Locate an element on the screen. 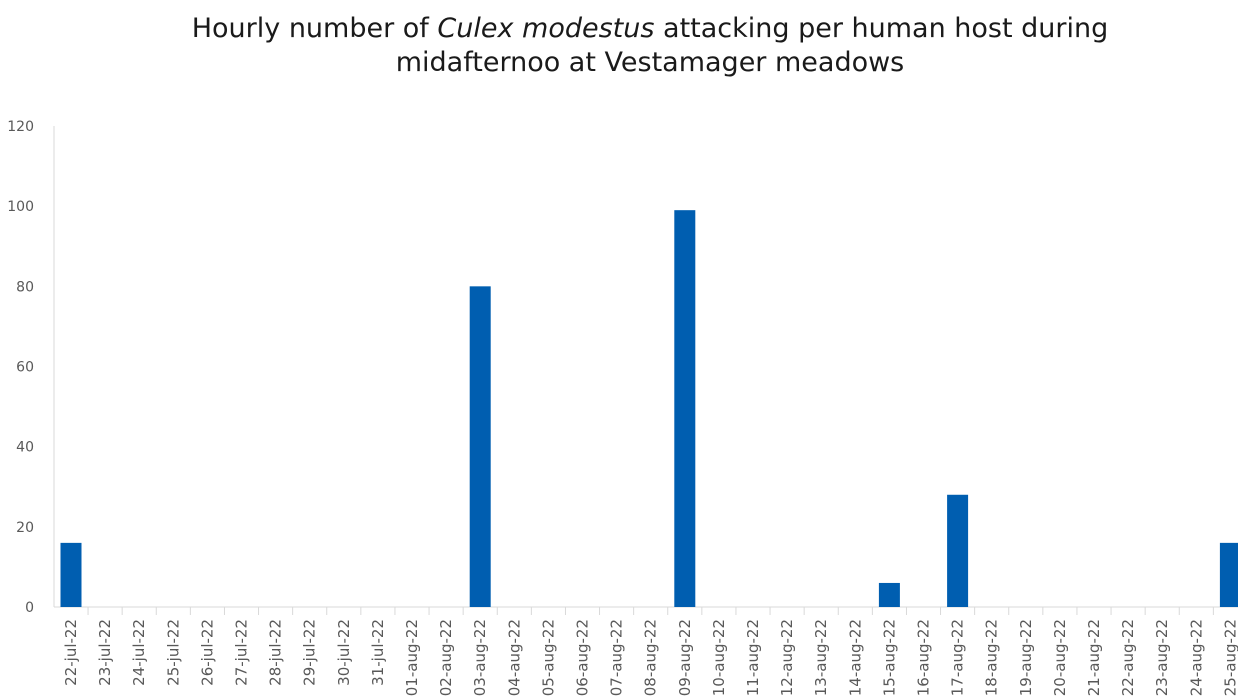  x-tick-label: 16-aug-22 is located at coordinates (924, 657).